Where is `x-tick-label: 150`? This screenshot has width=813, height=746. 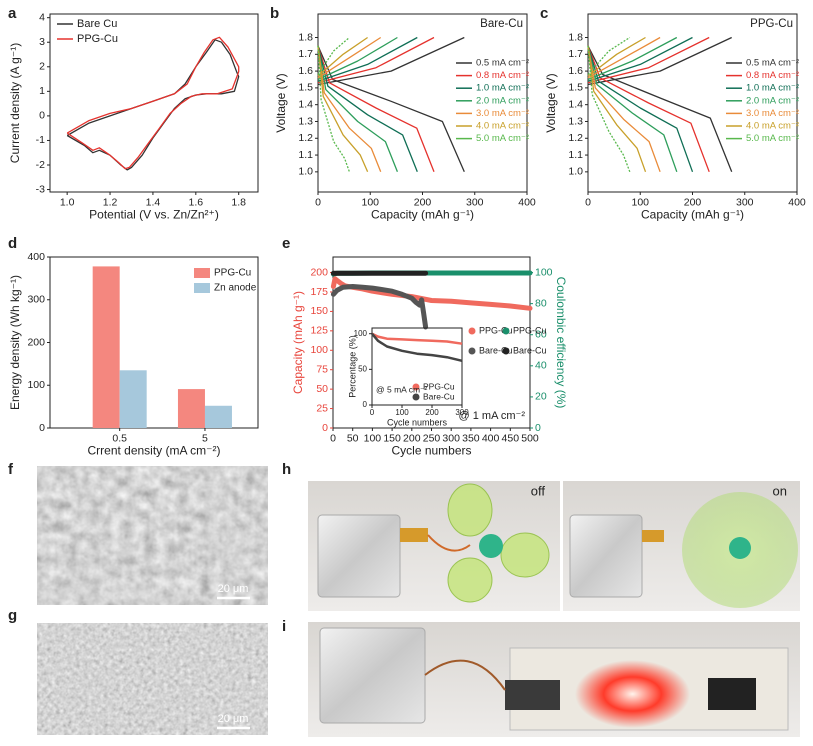 x-tick-label: 150 is located at coordinates (392, 438).